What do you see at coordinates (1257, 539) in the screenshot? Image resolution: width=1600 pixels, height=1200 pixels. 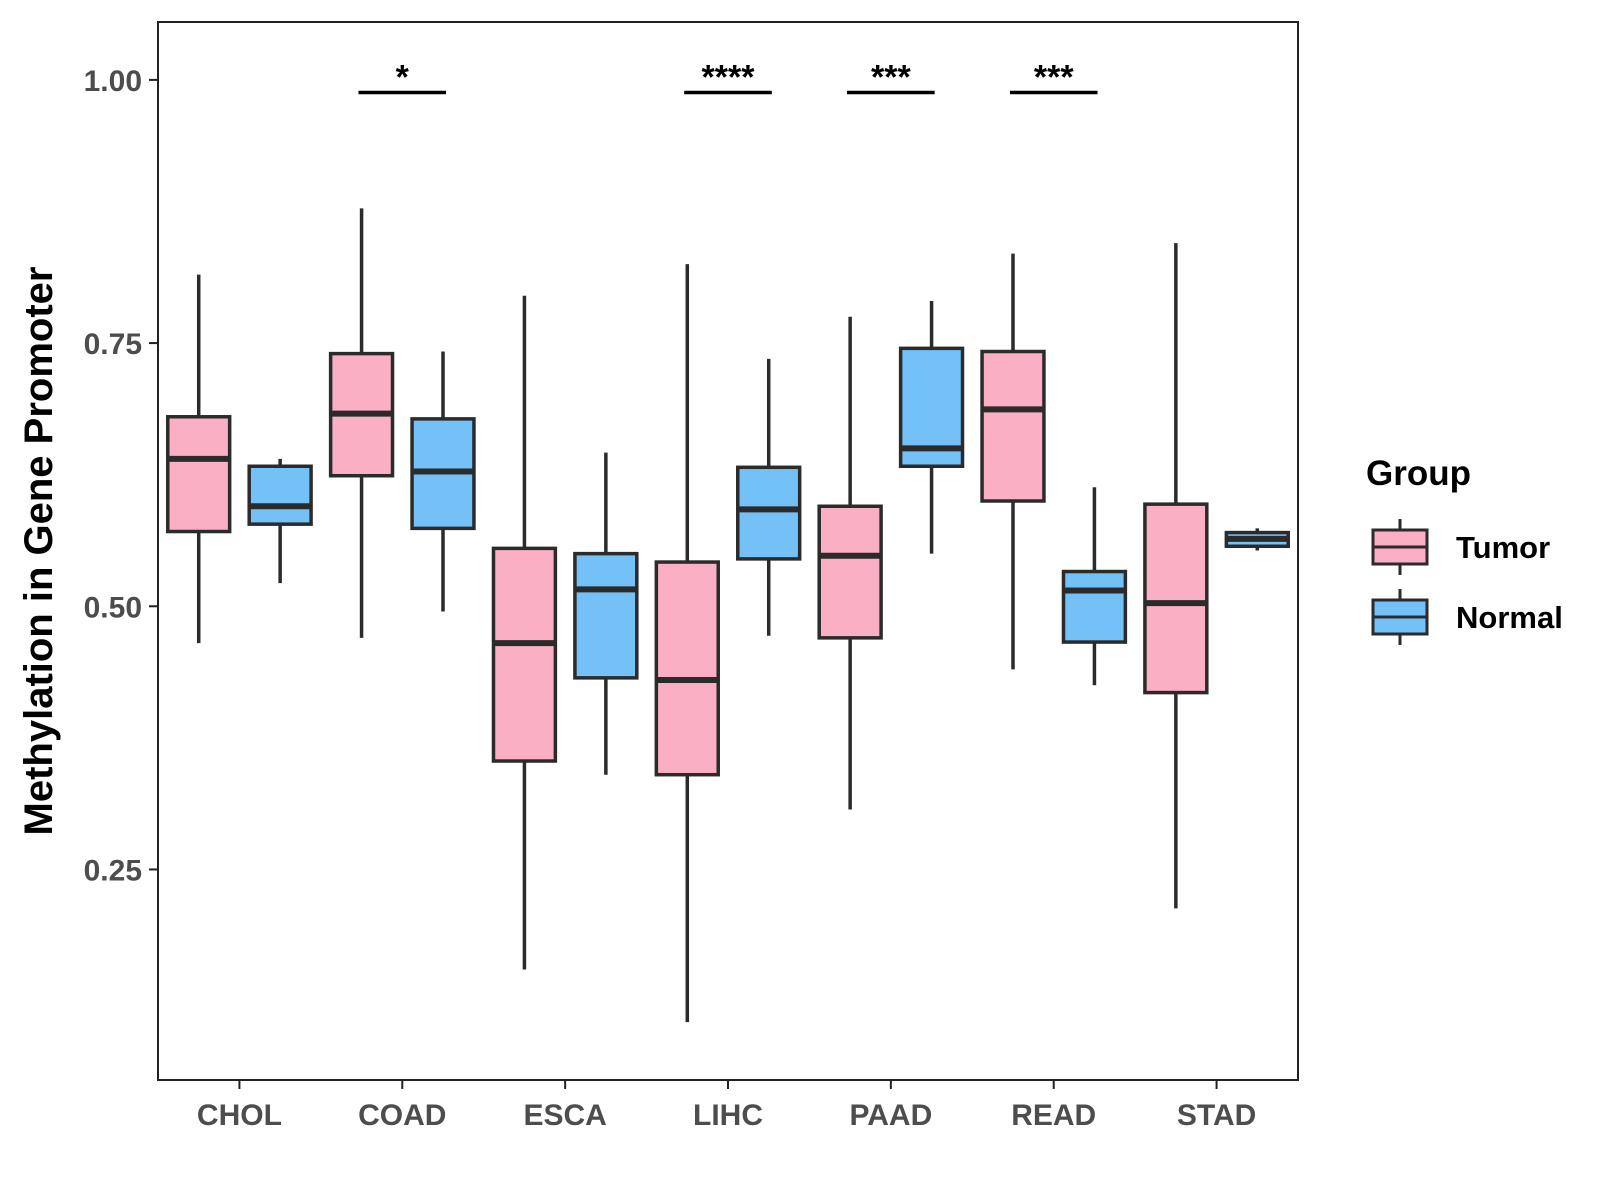 I see `box-normal-stad` at bounding box center [1257, 539].